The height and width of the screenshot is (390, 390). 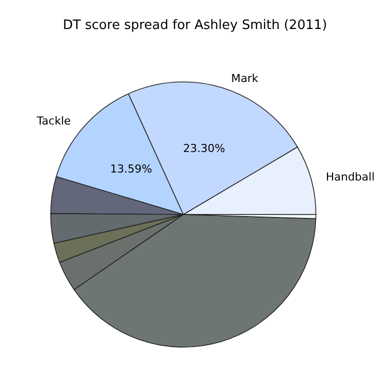 I want to click on data-label: 13.59%, so click(x=131, y=169).